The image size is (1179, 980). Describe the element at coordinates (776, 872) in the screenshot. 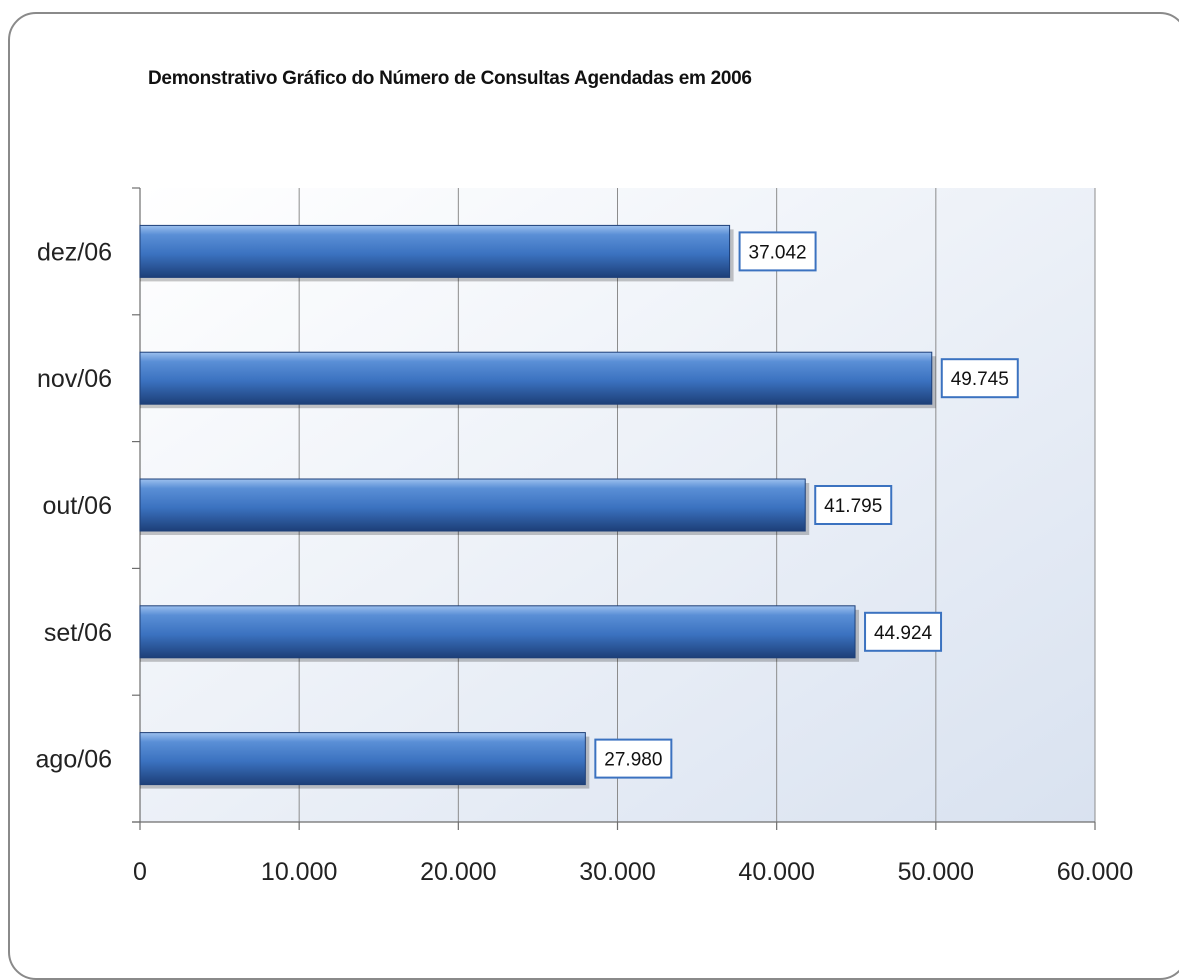

I see `x-tick-label: 40.000` at that location.